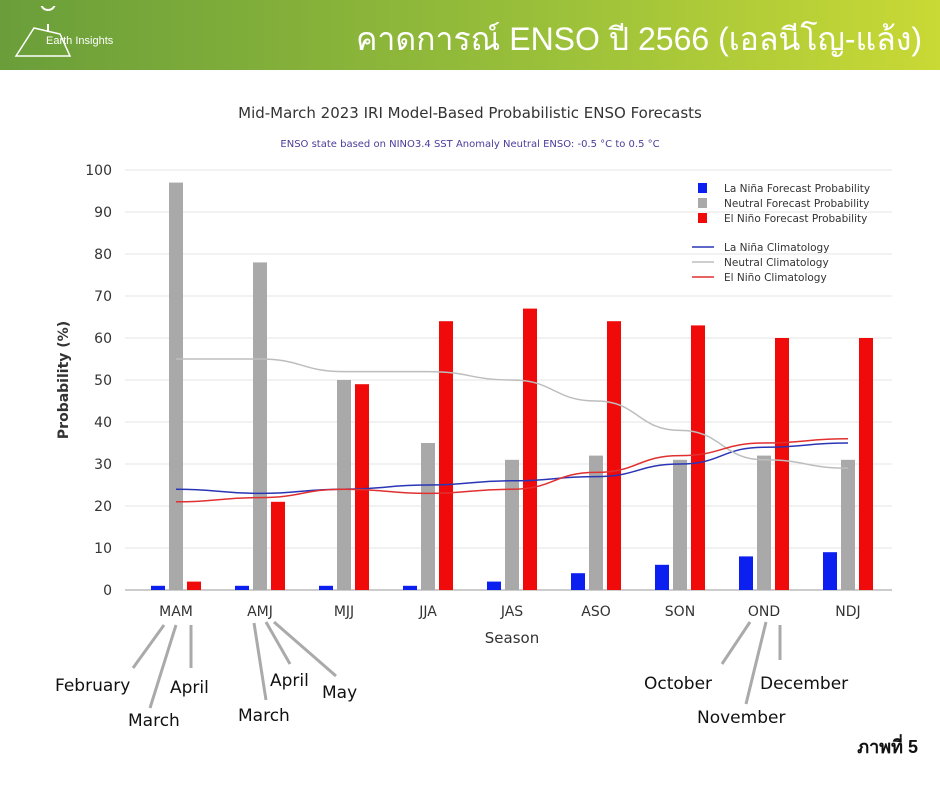  Describe the element at coordinates (795, 219) in the screenshot. I see `legend-label: El Niño Forecast Probability` at that location.